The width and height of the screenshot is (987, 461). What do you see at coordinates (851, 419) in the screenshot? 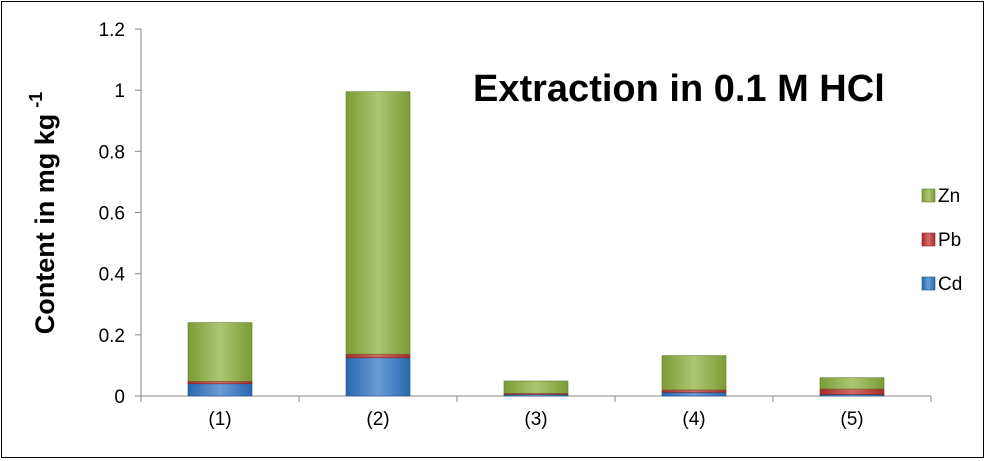
I see `x-tick-label: (5)` at bounding box center [851, 419].